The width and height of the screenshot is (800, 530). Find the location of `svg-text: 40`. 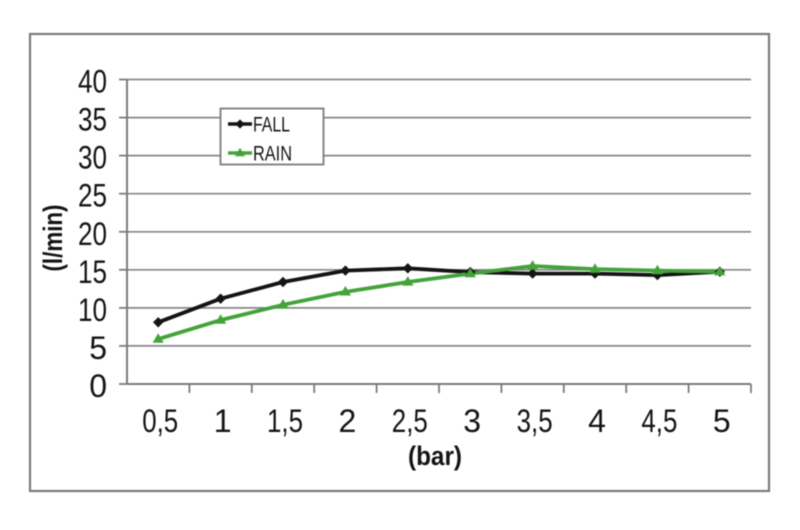

svg-text: 40 is located at coordinates (92, 82).